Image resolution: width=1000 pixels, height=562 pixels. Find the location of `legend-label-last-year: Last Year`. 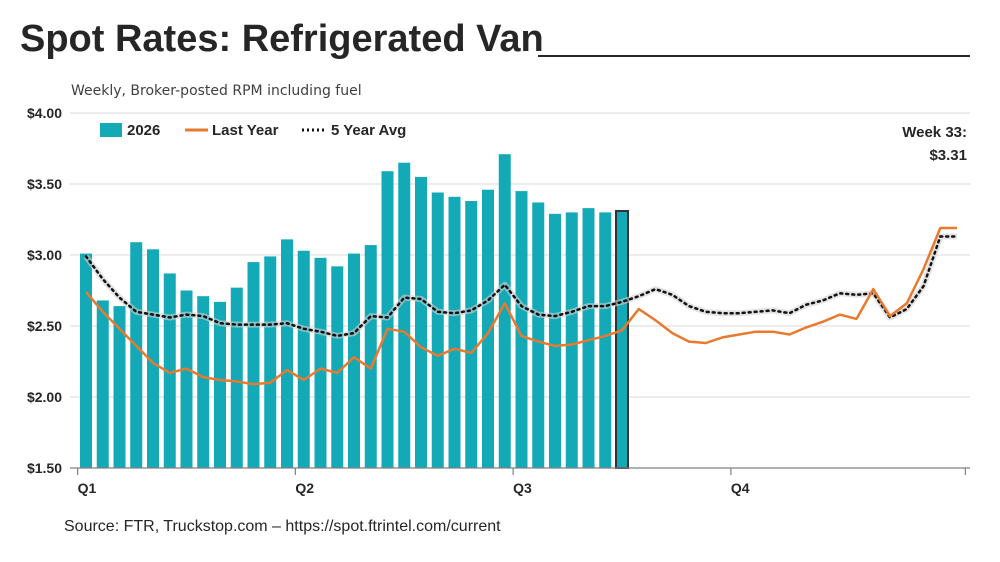

legend-label-last-year: Last Year is located at coordinates (245, 130).